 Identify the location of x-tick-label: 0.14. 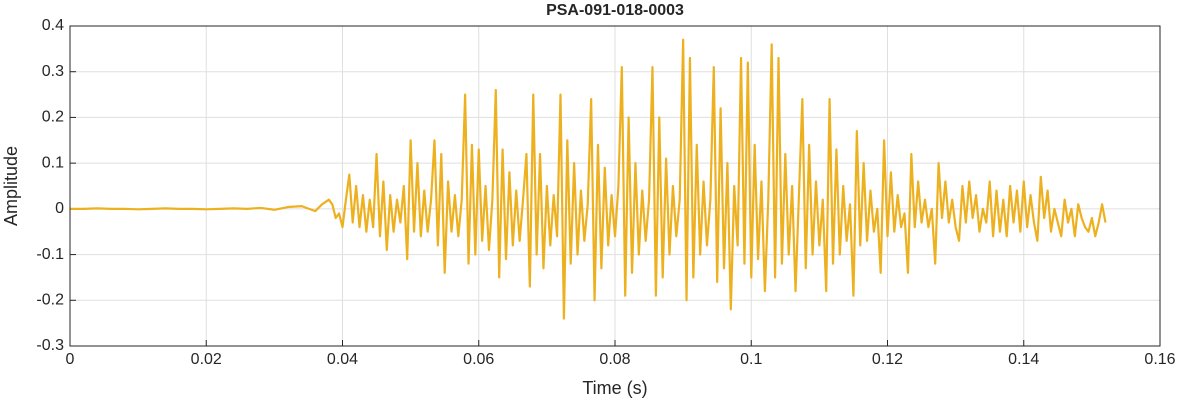
(1023, 359).